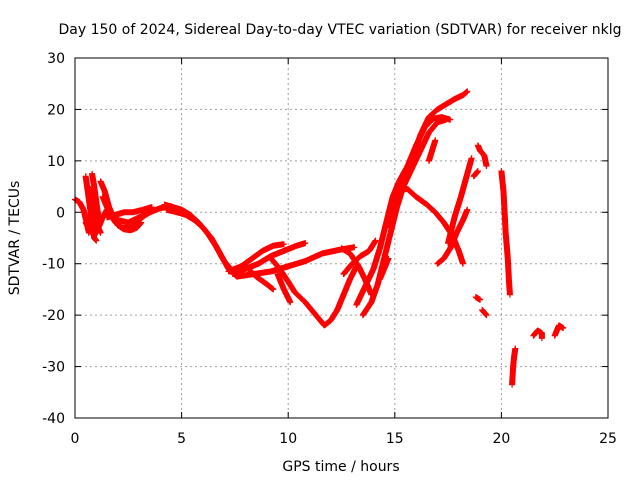 The height and width of the screenshot is (480, 640). Describe the element at coordinates (181, 439) in the screenshot. I see `x-tick-label: 5` at that location.